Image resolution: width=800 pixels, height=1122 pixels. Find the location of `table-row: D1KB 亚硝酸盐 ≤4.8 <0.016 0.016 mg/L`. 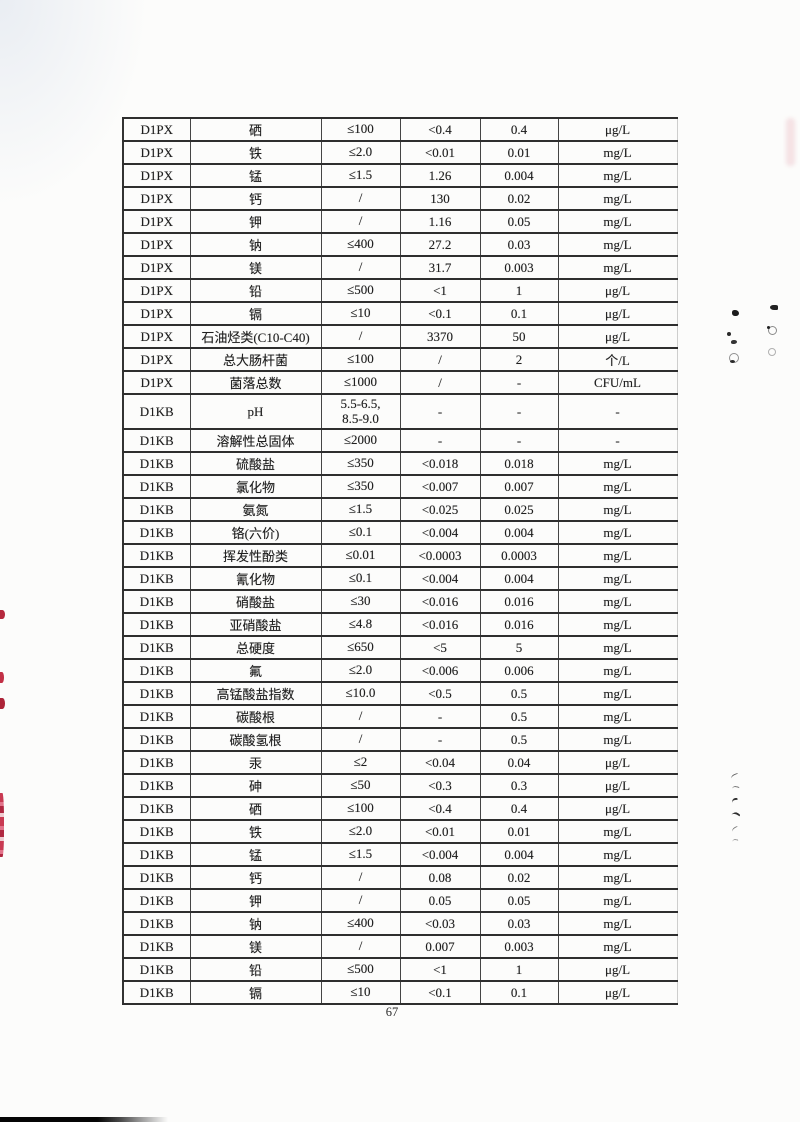

table-row: D1KB 亚硝酸盐 ≤4.8 <0.016 0.016 mg/L is located at coordinates (400, 624).